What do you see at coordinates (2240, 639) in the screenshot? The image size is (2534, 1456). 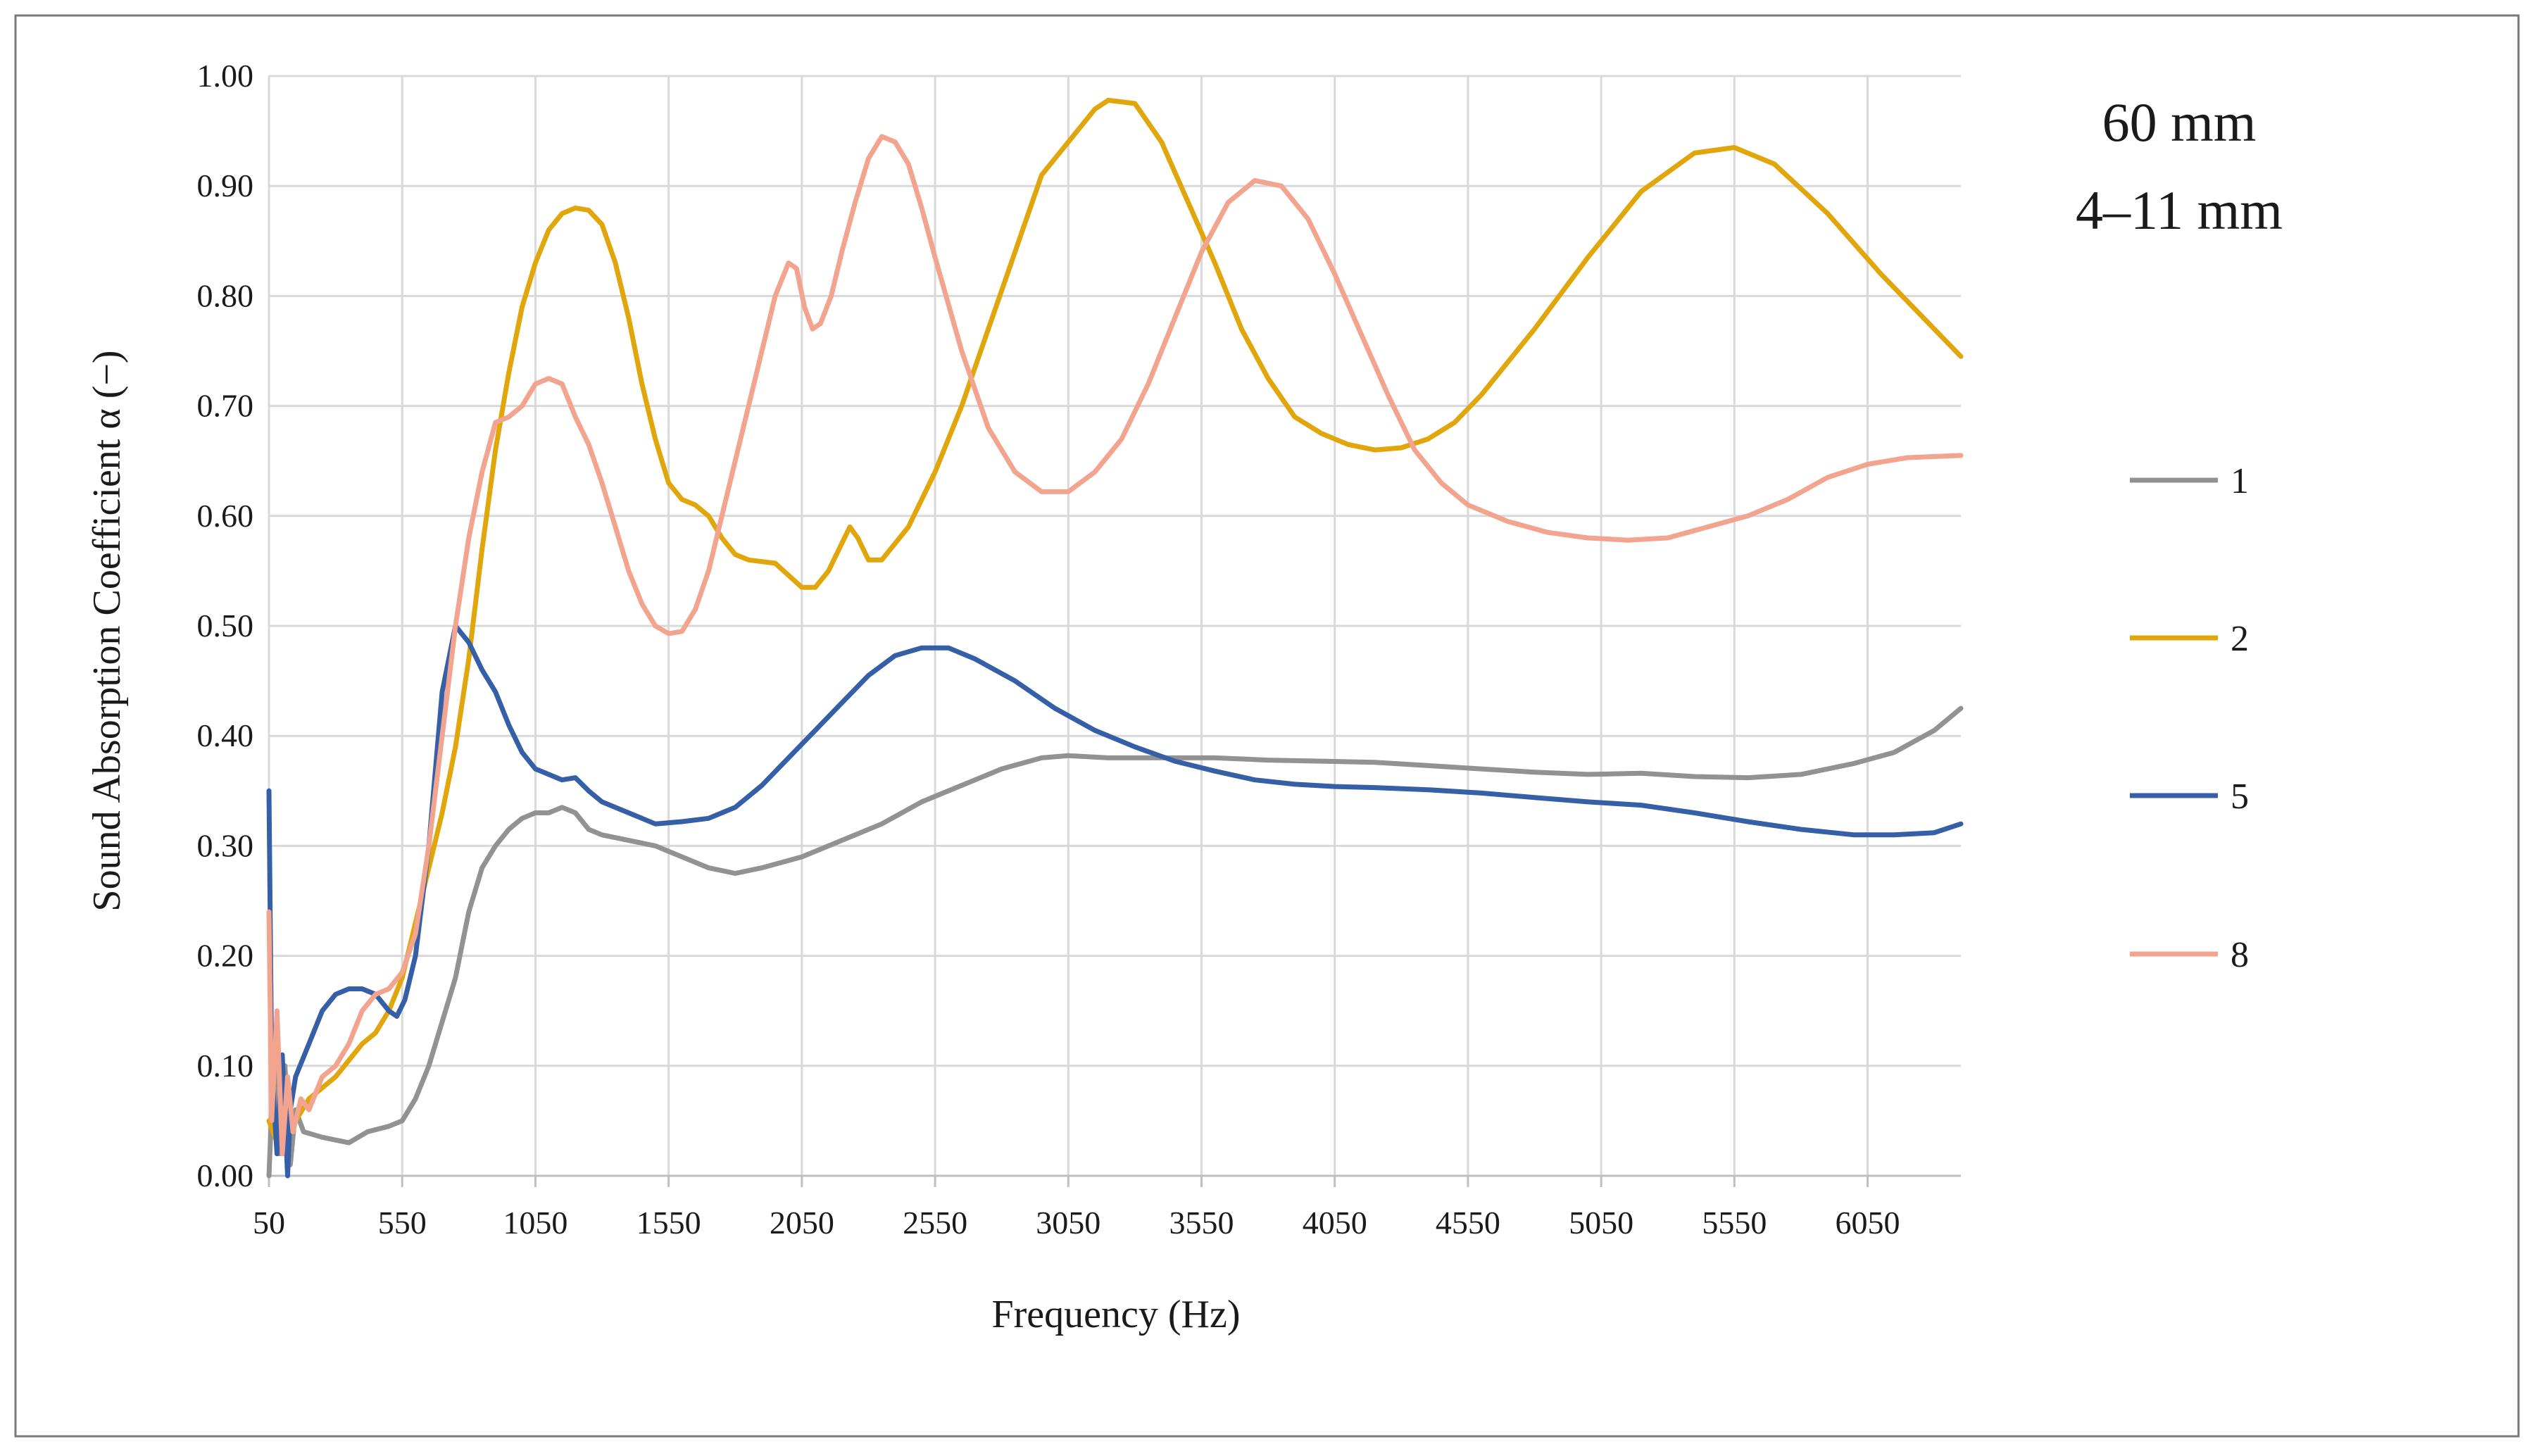 I see `legend-label-2: 2` at bounding box center [2240, 639].